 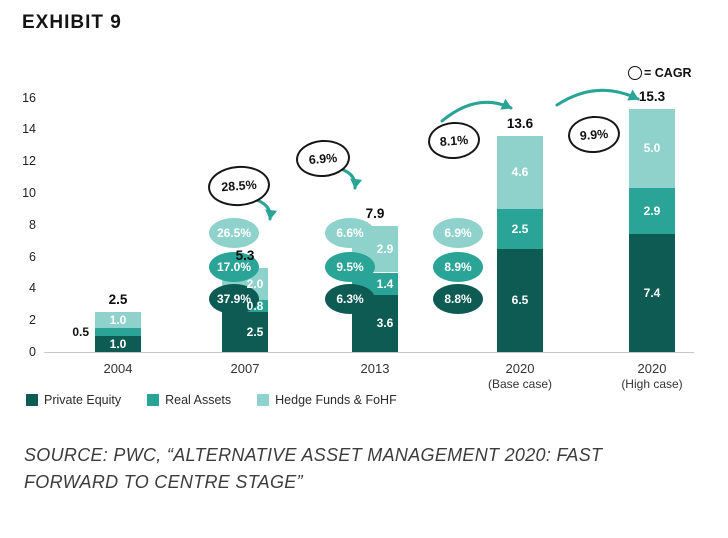 I want to click on y-axis-tick-label: 8, so click(x=32, y=224).